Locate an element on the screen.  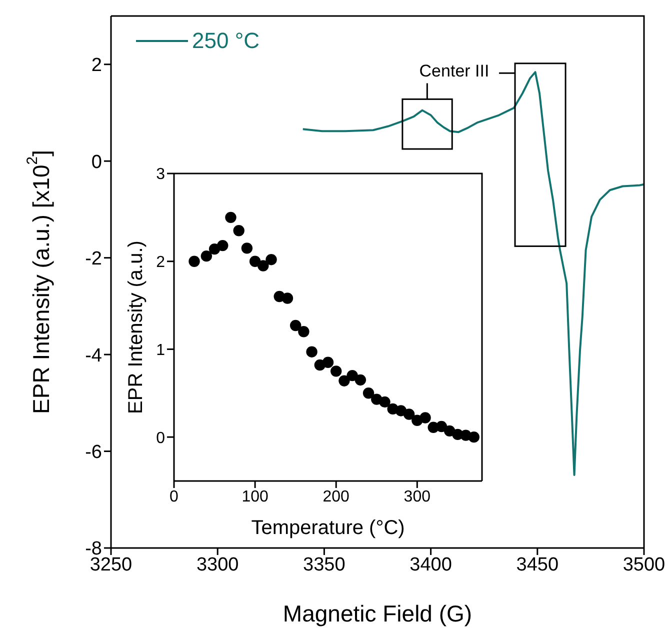
x-tick-label: 3350 is located at coordinates (324, 565).